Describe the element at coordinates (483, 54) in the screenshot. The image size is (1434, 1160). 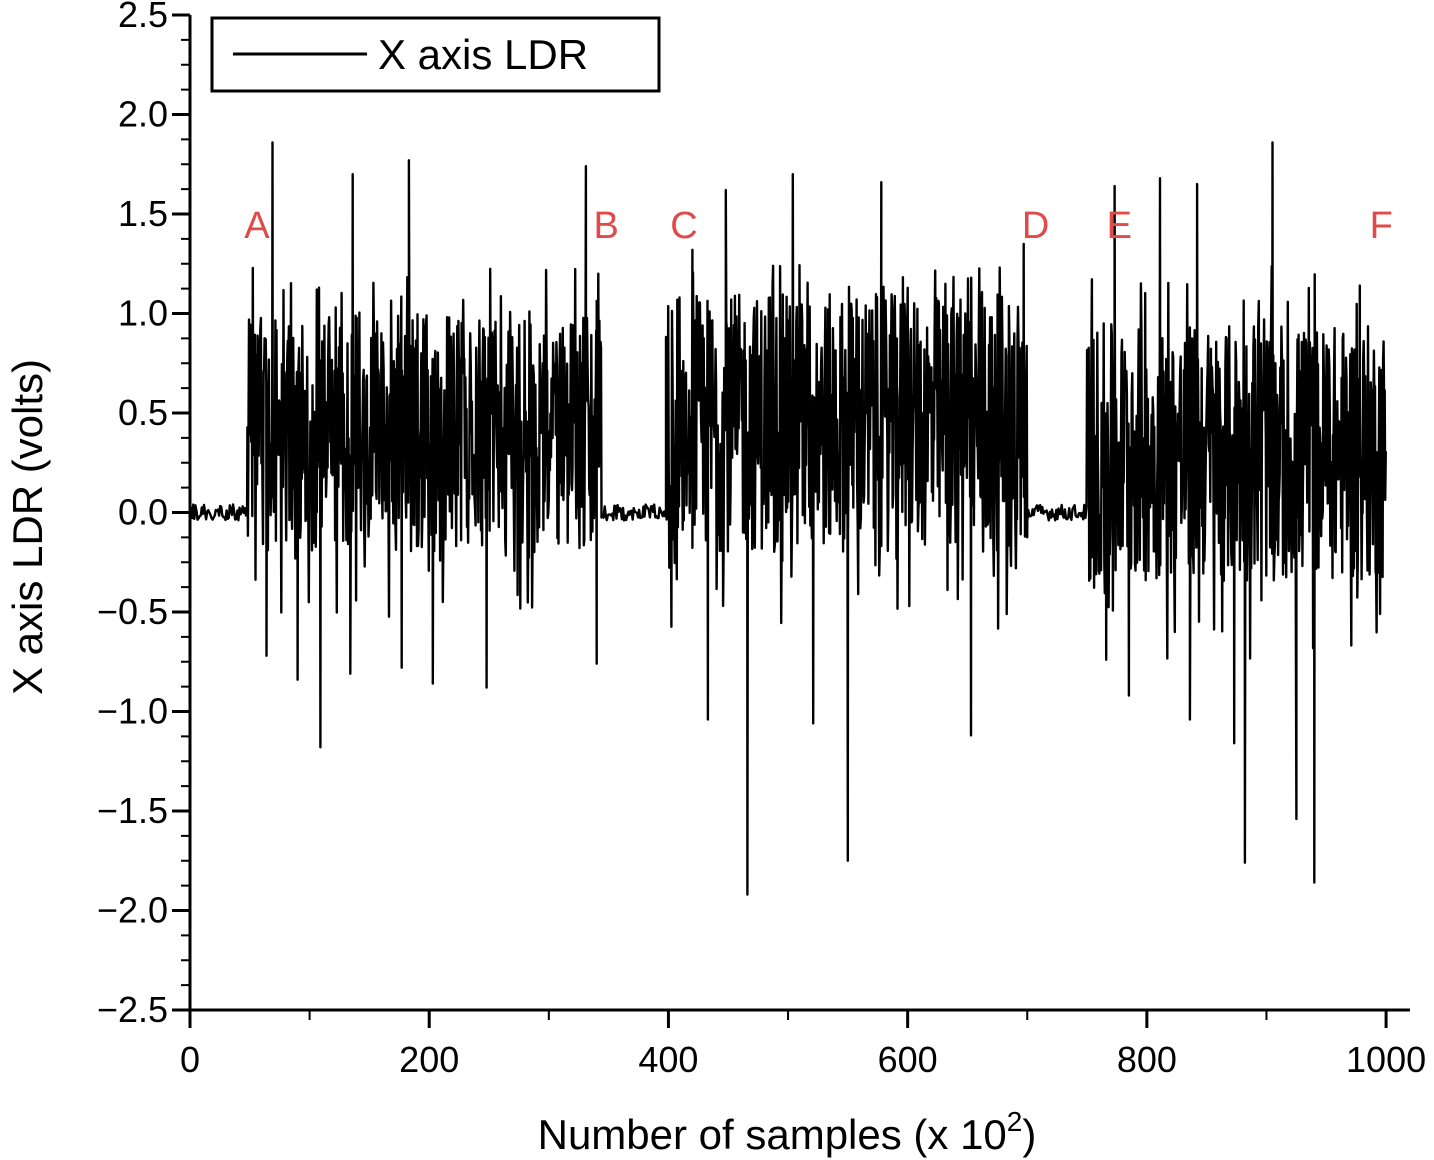
I see `legend-label: X axis LDR` at that location.